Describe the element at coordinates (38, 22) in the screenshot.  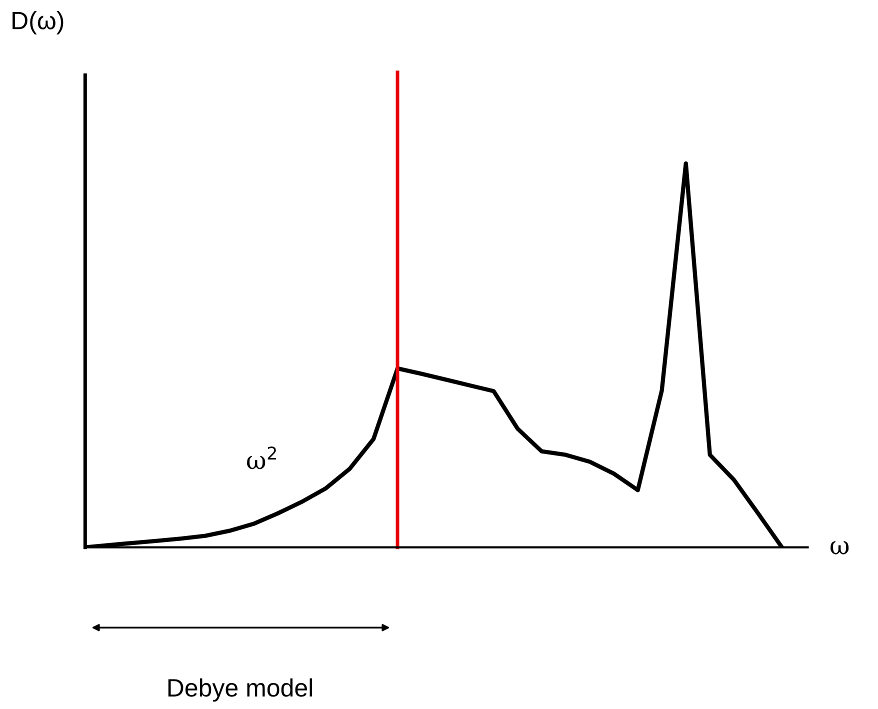
I see `text: D(ω)` at that location.